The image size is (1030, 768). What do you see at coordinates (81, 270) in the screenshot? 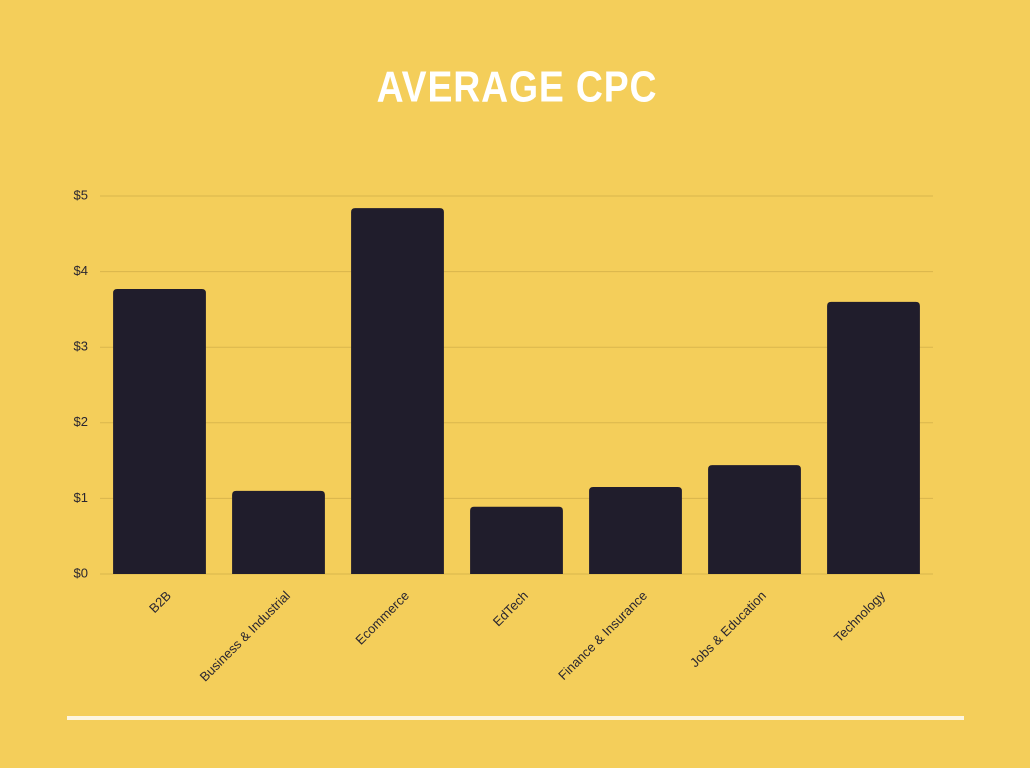
I see `y-tick-label: $4` at bounding box center [81, 270].